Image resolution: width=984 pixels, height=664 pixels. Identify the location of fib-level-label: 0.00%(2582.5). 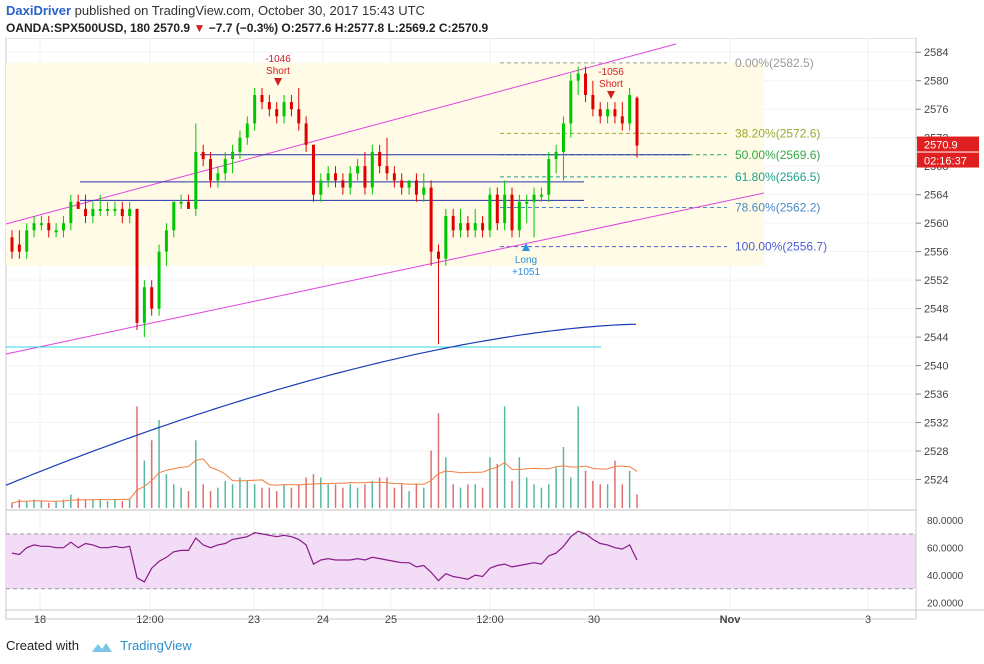
(774, 63).